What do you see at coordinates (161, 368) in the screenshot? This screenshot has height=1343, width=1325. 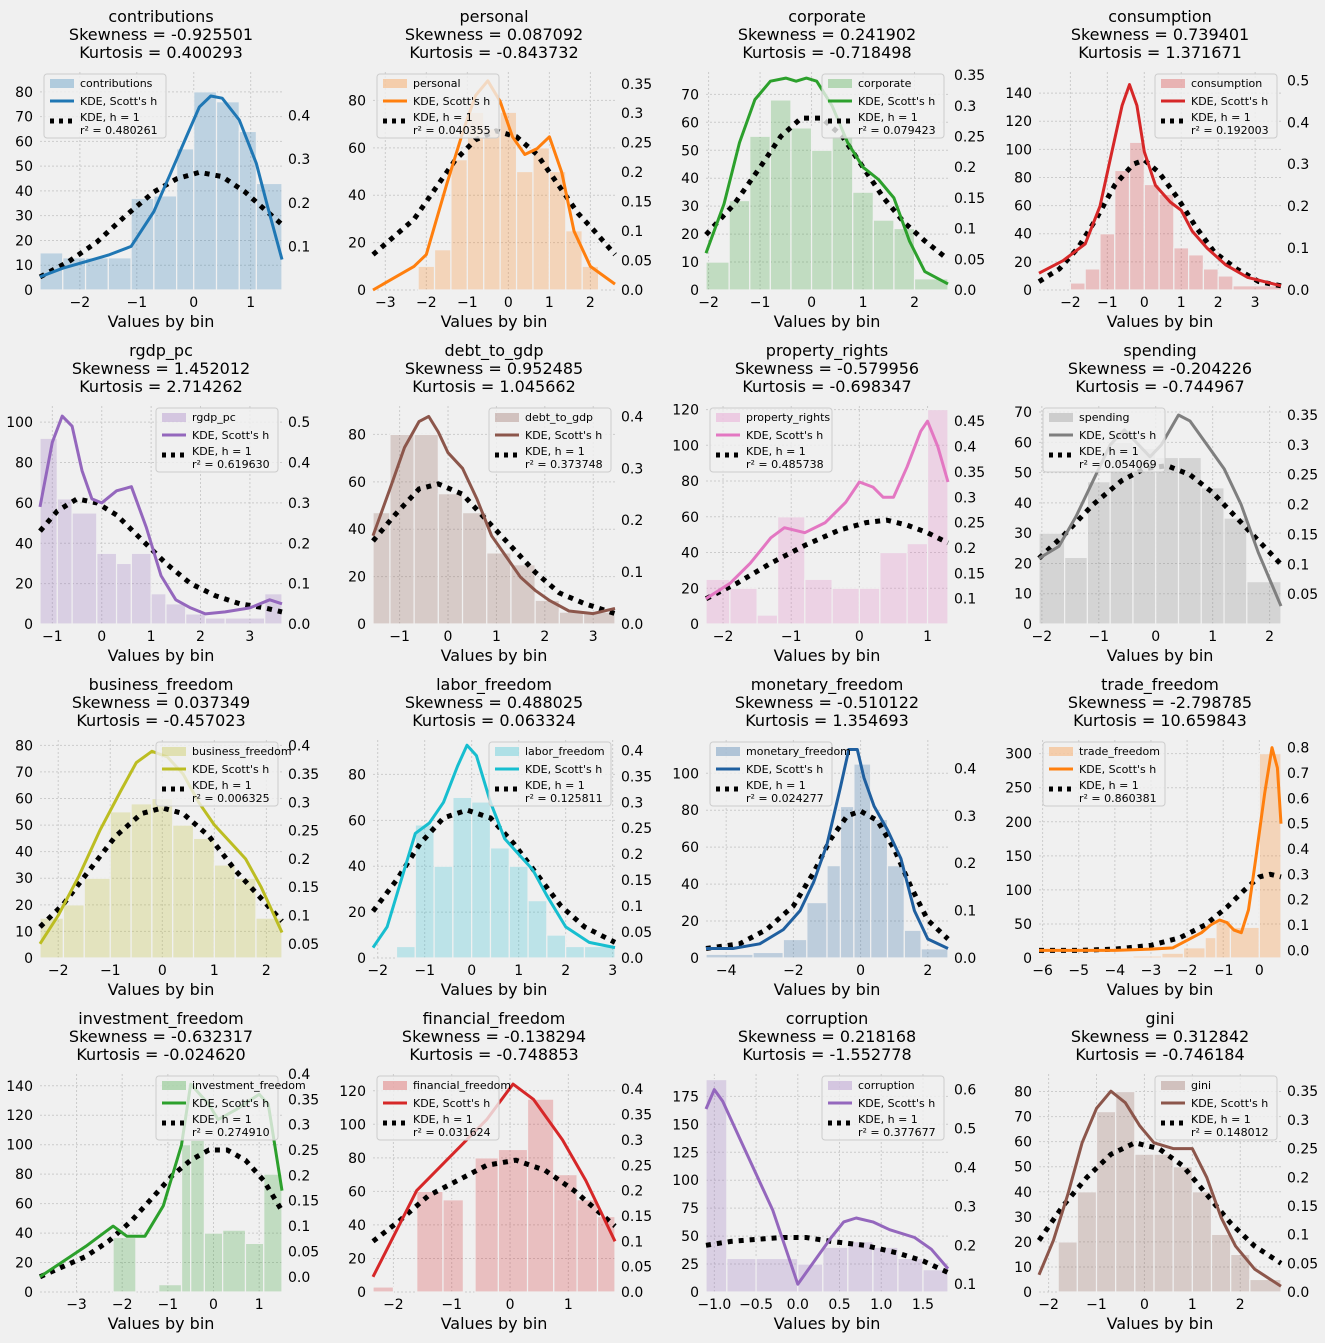 I see `skewness-label: Skewness = 1.452012` at bounding box center [161, 368].